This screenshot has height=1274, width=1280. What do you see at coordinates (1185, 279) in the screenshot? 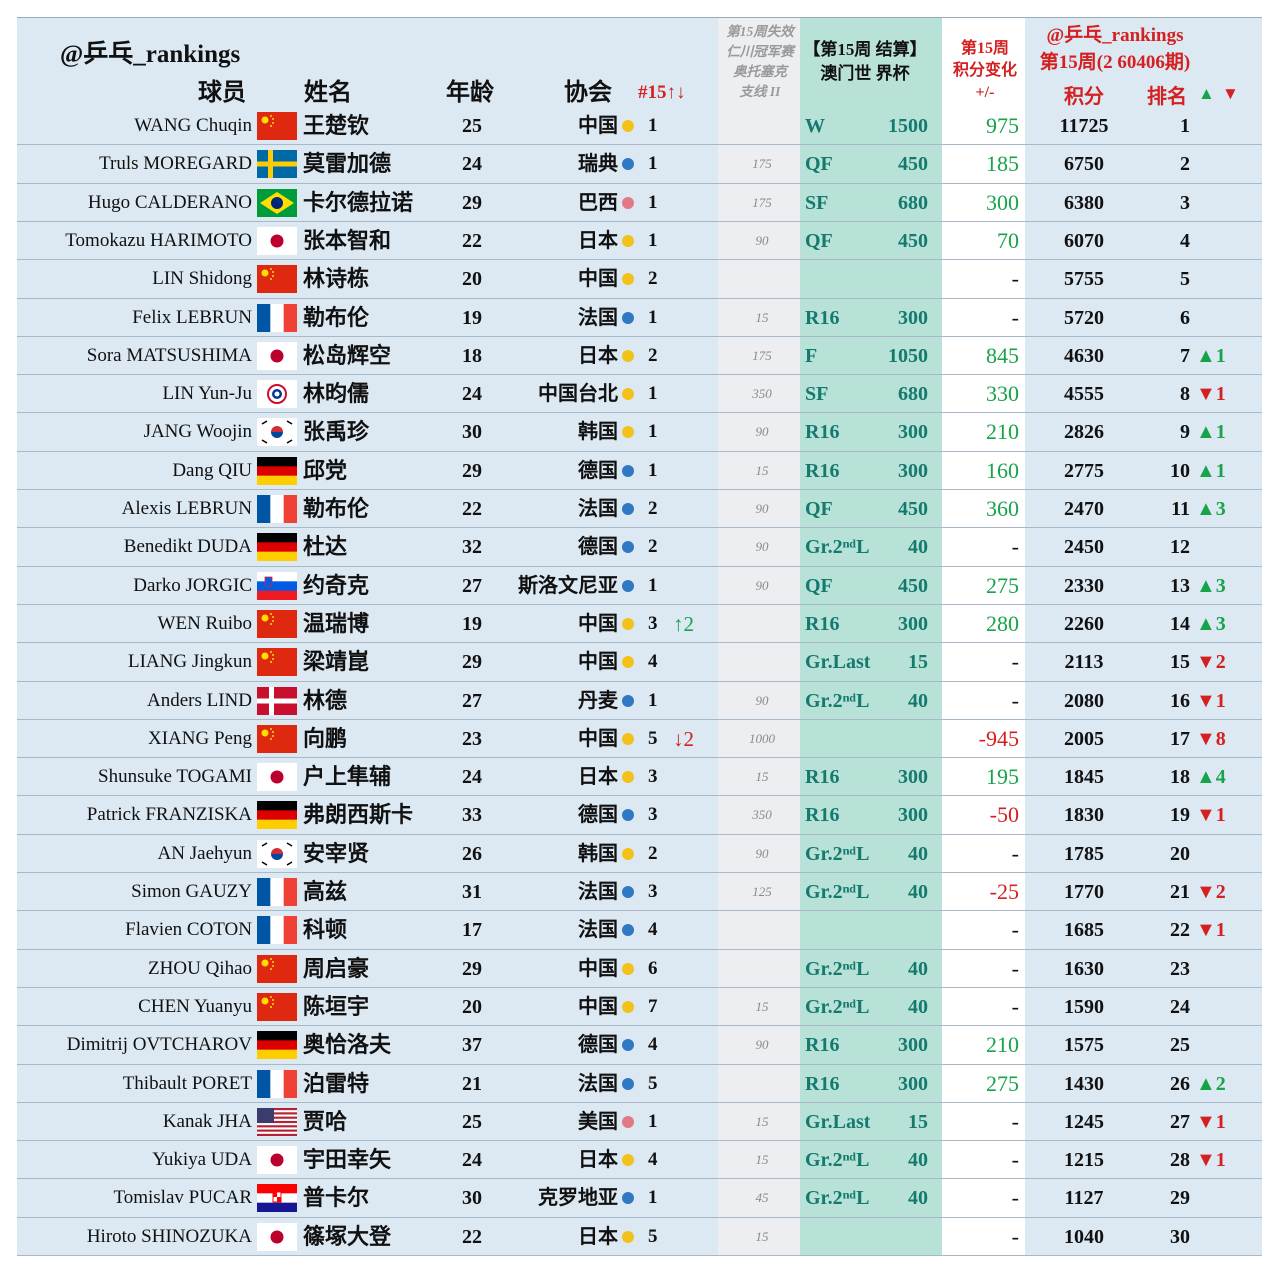
I see `rank: 5` at bounding box center [1185, 279].